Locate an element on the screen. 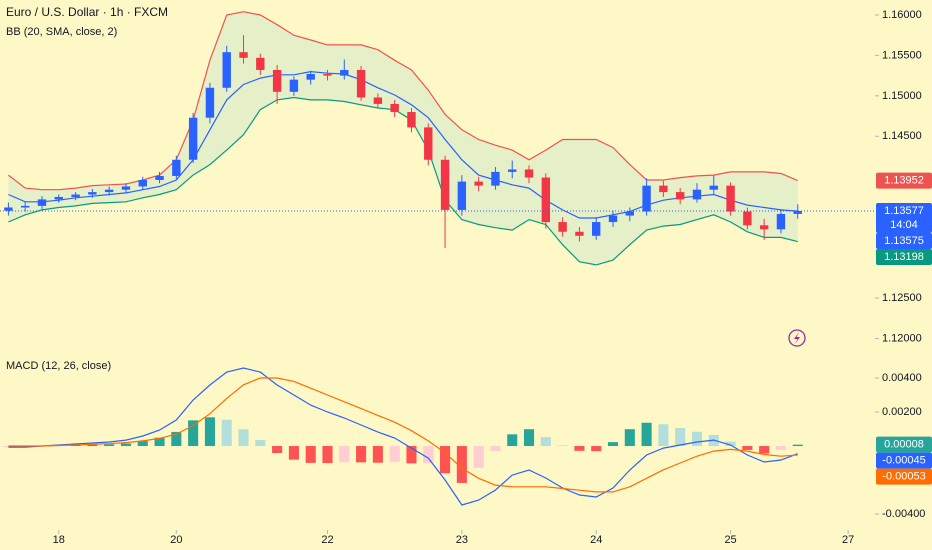 This screenshot has width=932, height=550. value-box-label: 1.13577 is located at coordinates (904, 211).